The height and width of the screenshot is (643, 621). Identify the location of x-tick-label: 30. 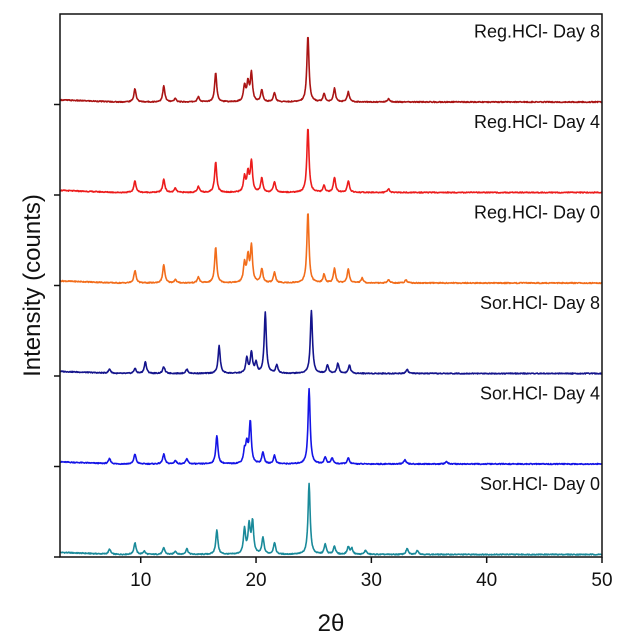
(371, 580).